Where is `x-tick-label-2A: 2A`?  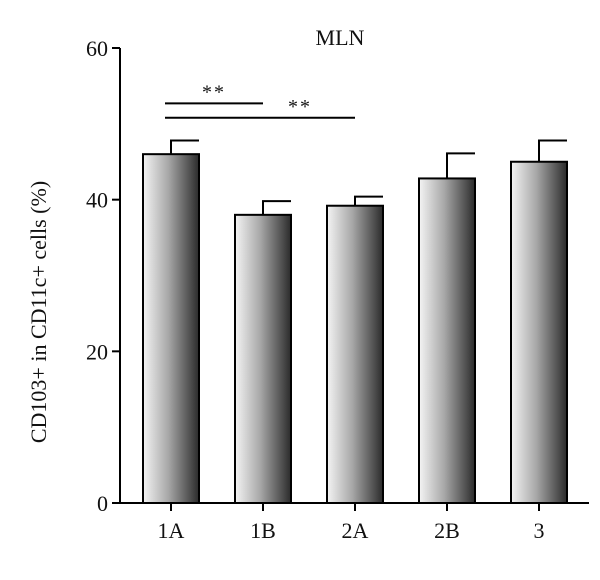
x-tick-label-2A: 2A is located at coordinates (355, 530).